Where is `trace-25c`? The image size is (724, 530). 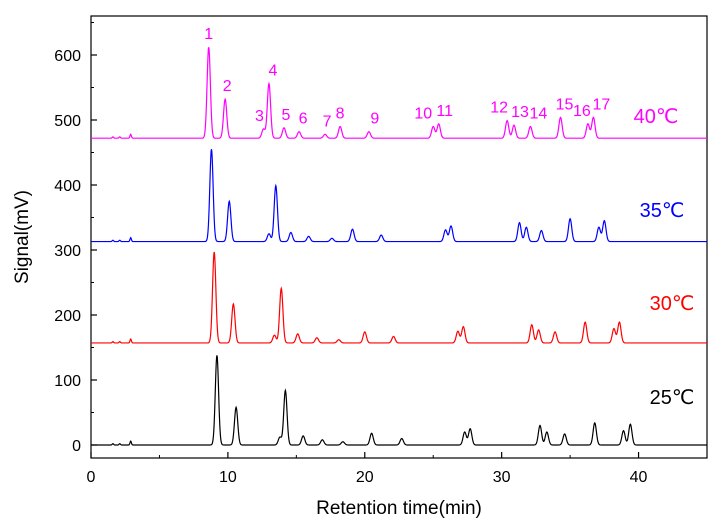 trace-25c is located at coordinates (399, 400).